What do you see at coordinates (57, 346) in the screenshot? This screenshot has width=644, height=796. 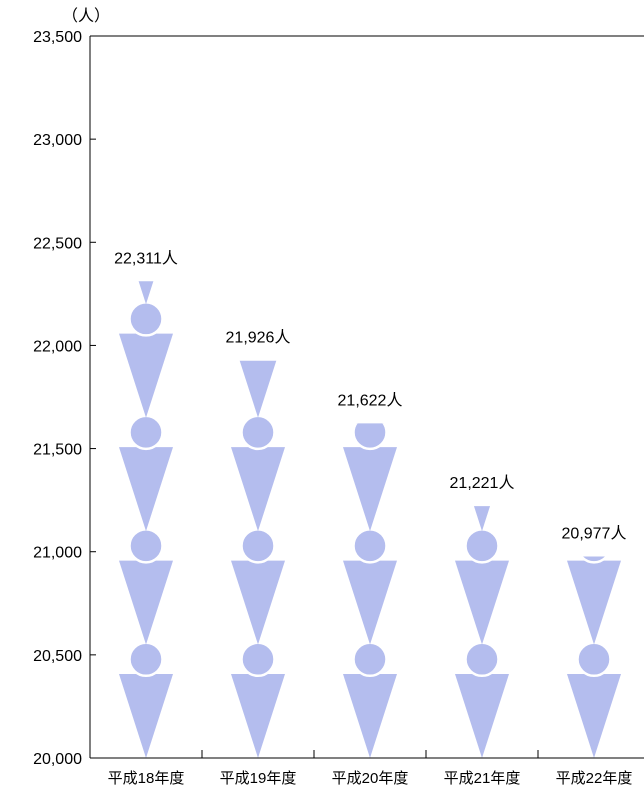 I see `y-tick-label: 22,000` at bounding box center [57, 346].